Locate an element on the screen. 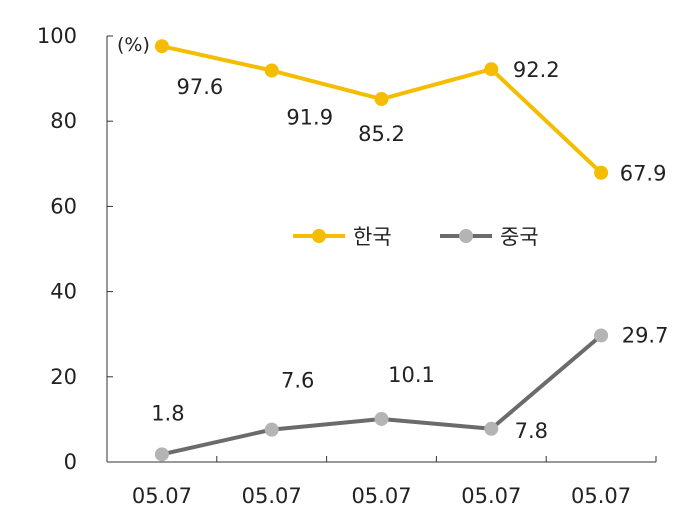 This screenshot has height=523, width=690. data-label: 67.9 is located at coordinates (643, 174).